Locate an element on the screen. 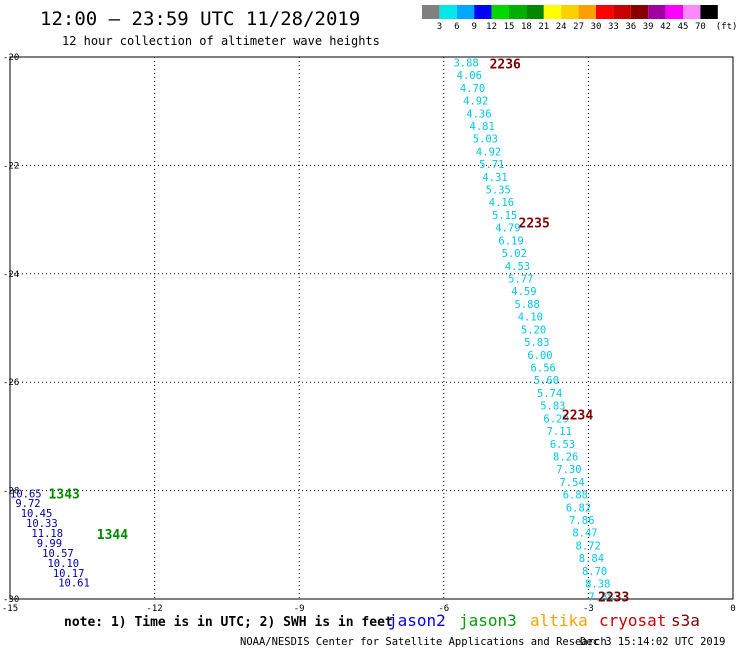 The height and width of the screenshot is (654, 740). wave-height-value: 9.72 is located at coordinates (27, 504).